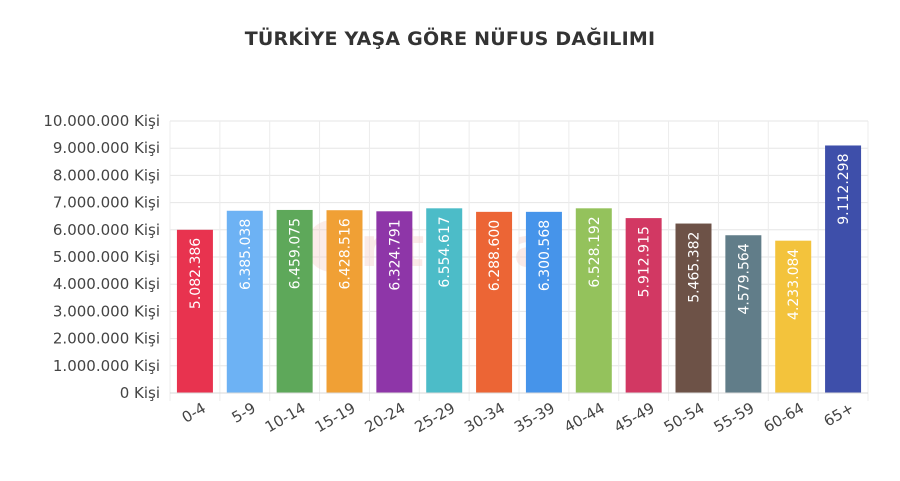  Describe the element at coordinates (106, 230) in the screenshot. I see `y-tick-label: 6.000.000 Kişi` at that location.